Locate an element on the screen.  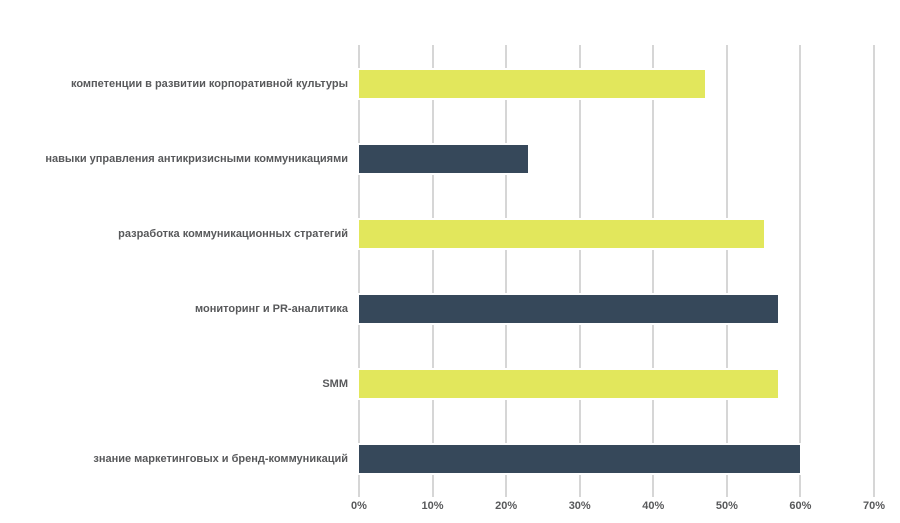
x-tick-label: 20% is located at coordinates (506, 506).